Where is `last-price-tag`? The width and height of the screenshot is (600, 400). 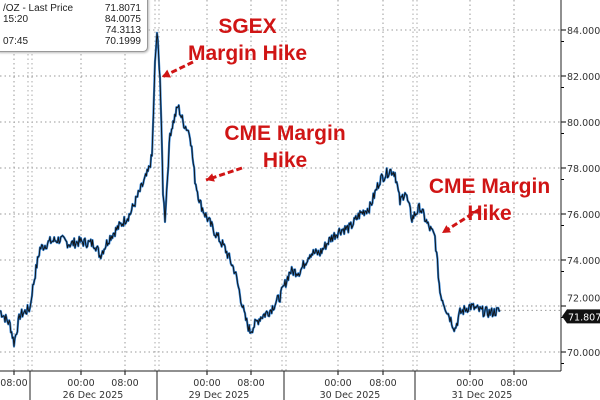
last-price-tag is located at coordinates (581, 316).